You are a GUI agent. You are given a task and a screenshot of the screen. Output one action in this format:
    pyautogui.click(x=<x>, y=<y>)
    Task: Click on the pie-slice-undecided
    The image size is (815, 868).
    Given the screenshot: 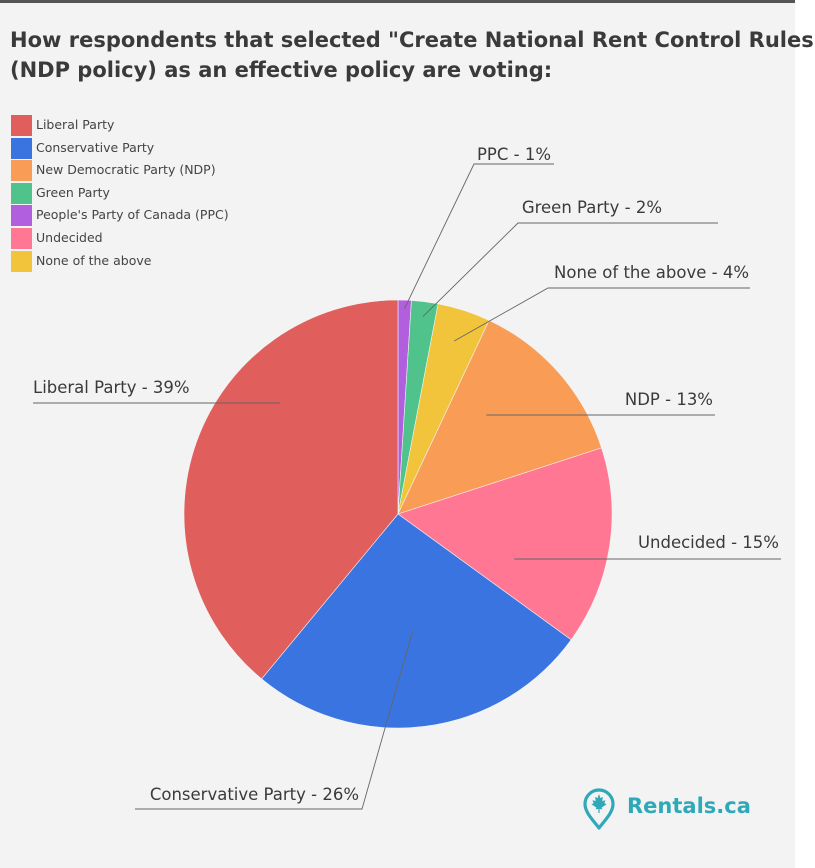 What is the action you would take?
    pyautogui.click(x=505, y=544)
    